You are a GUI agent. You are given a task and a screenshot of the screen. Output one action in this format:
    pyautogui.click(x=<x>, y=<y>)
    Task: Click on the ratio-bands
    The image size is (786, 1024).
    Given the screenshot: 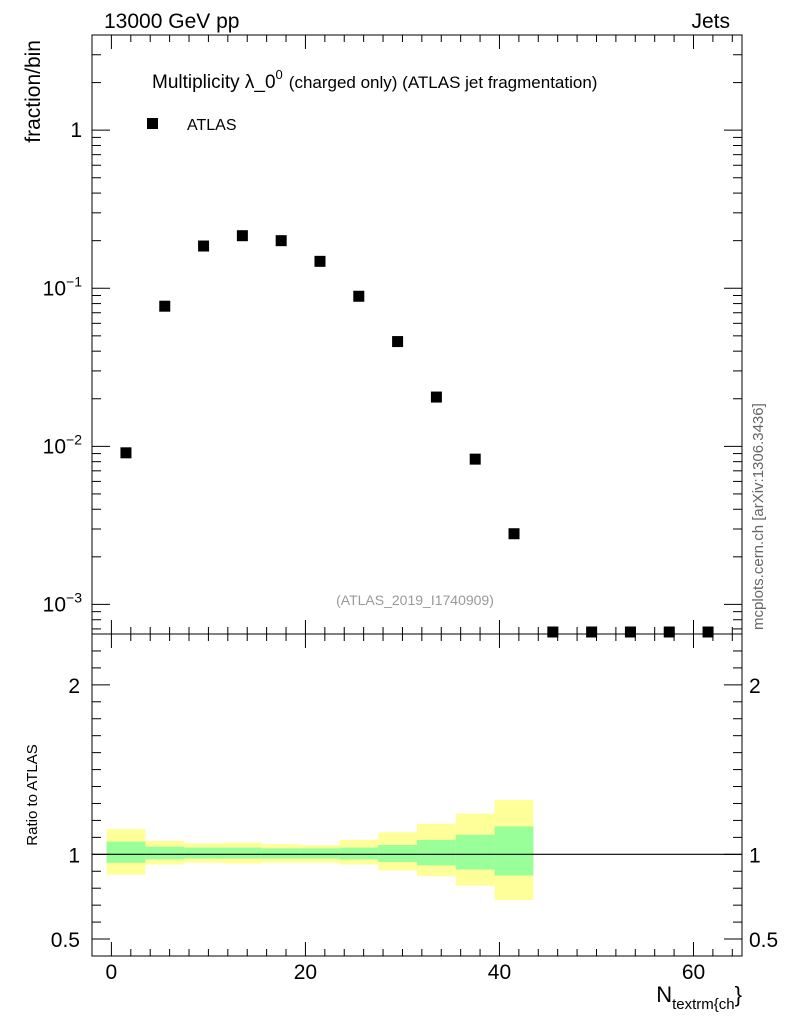 What is the action you would take?
    pyautogui.click(x=320, y=850)
    